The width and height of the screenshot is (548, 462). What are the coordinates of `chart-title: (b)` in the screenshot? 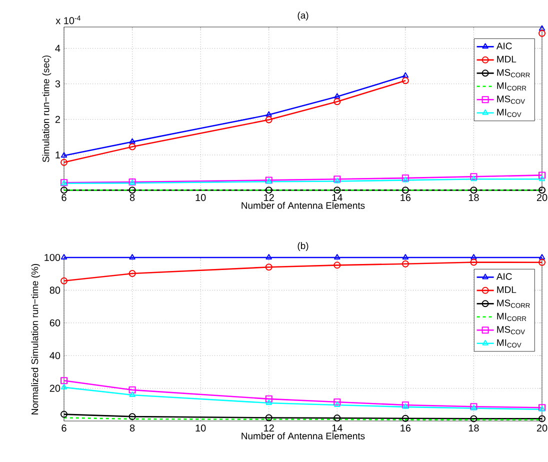 It's located at (303, 246).